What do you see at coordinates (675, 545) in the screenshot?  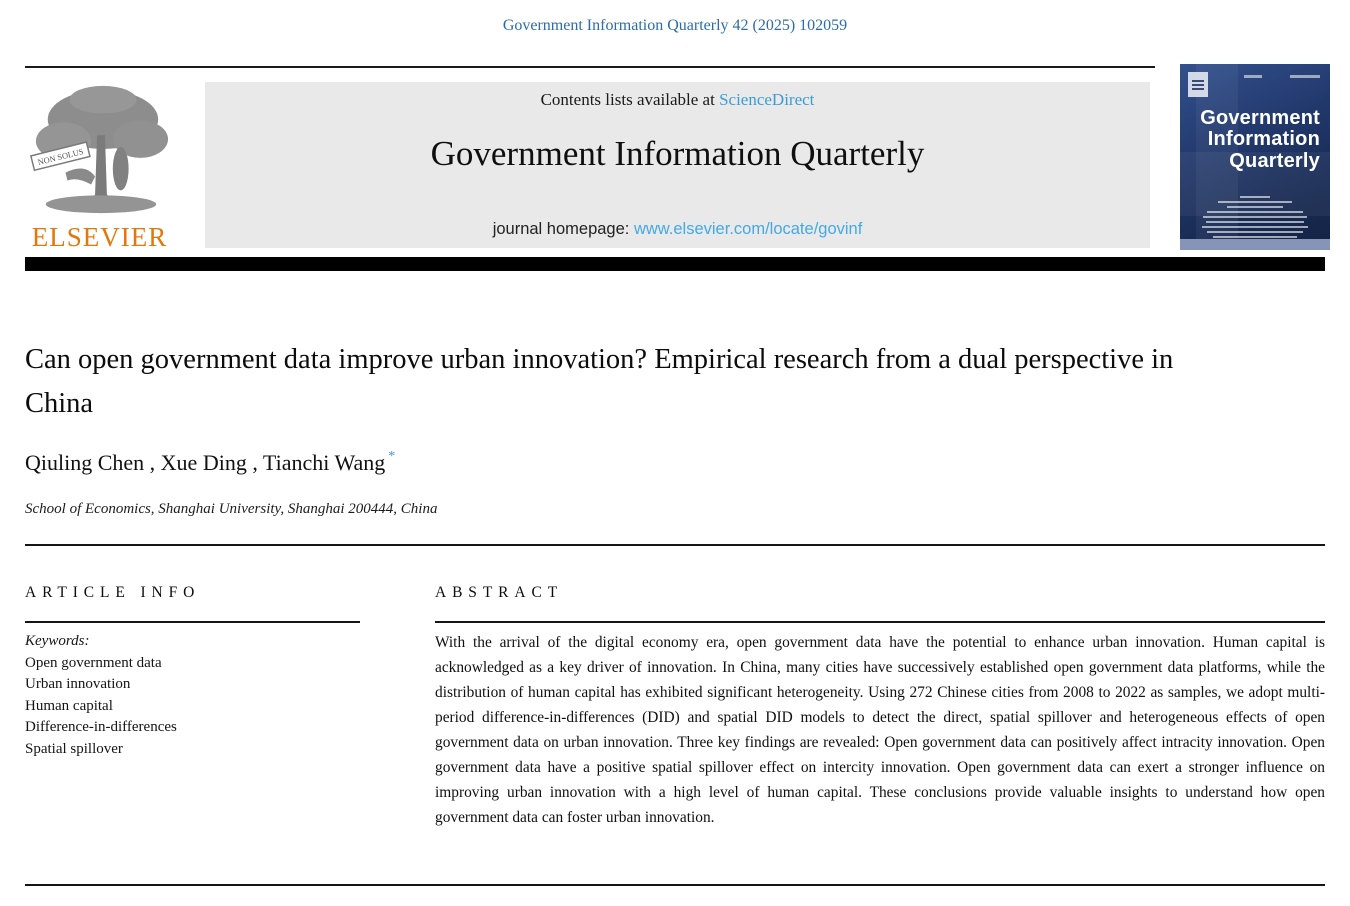 I see `section-divider` at bounding box center [675, 545].